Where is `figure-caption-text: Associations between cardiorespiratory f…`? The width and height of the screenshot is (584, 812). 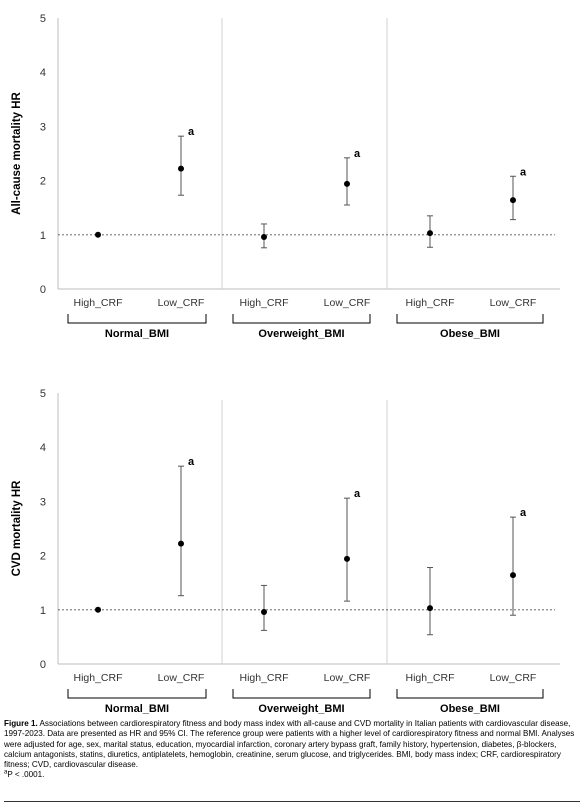 figure-caption-text: Associations between cardiorespiratory f… is located at coordinates (289, 744).